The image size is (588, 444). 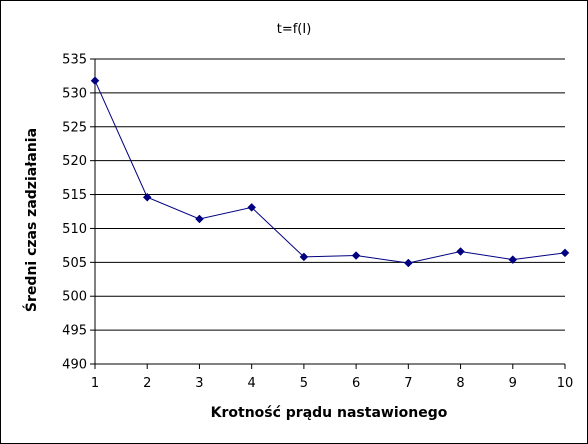 What do you see at coordinates (74, 127) in the screenshot?
I see `y-tick-label: 525` at bounding box center [74, 127].